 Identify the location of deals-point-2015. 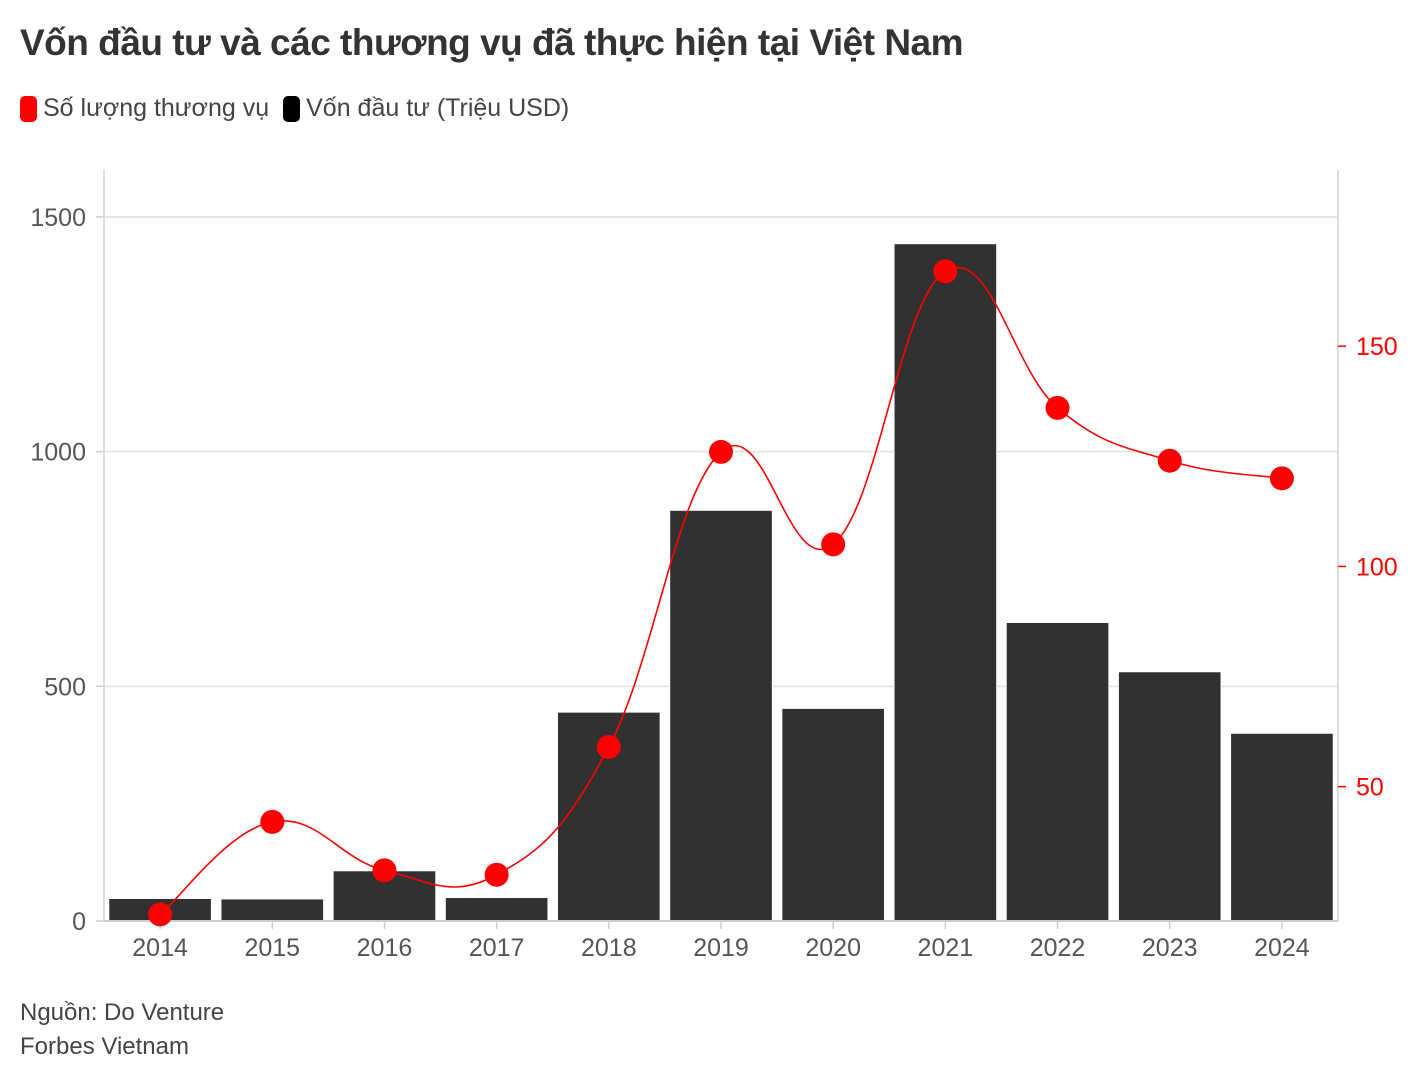
(272, 821).